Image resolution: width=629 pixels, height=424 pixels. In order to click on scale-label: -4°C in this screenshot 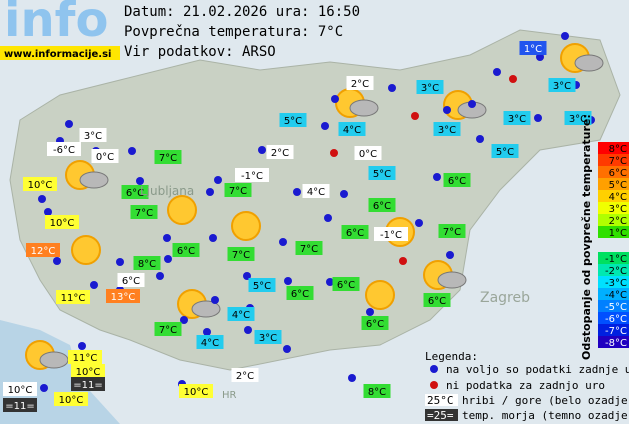, I will do `click(616, 295)`.